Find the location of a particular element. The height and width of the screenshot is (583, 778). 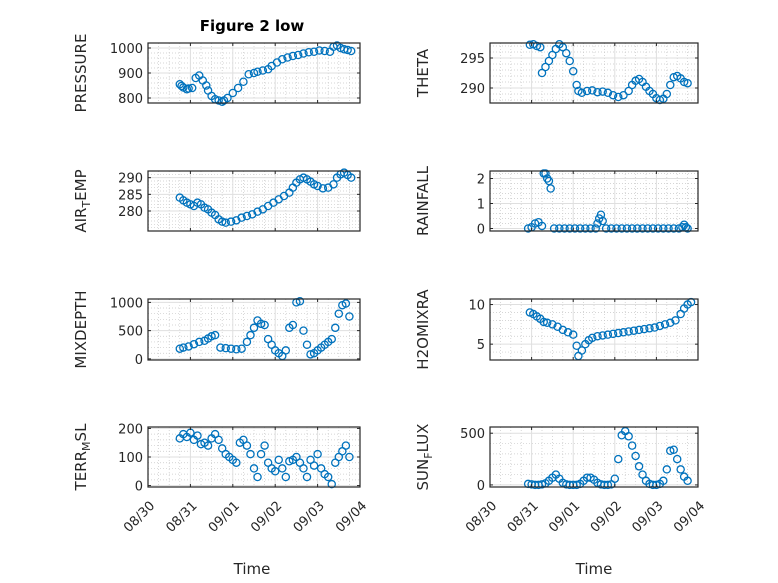

y-tick-label: 0 is located at coordinates (481, 230).